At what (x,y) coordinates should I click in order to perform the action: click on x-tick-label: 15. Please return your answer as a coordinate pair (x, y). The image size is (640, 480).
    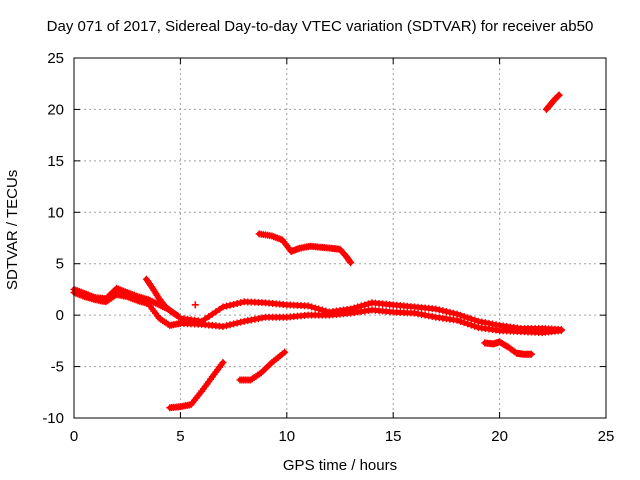
    Looking at the image, I should click on (393, 436).